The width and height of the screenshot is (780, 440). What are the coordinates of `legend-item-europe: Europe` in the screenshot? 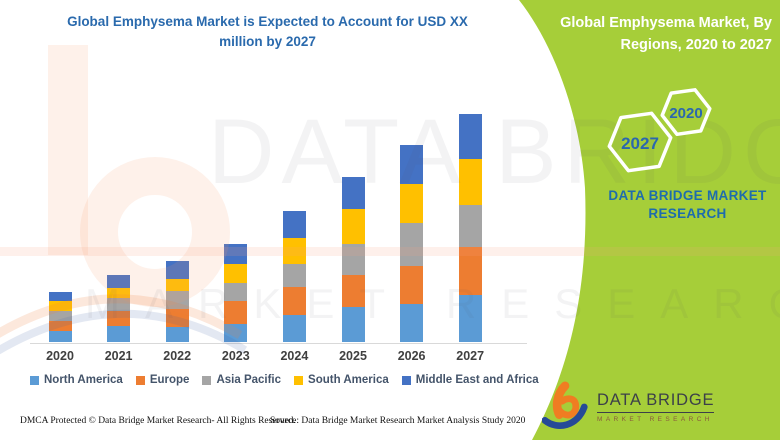 It's located at (162, 380).